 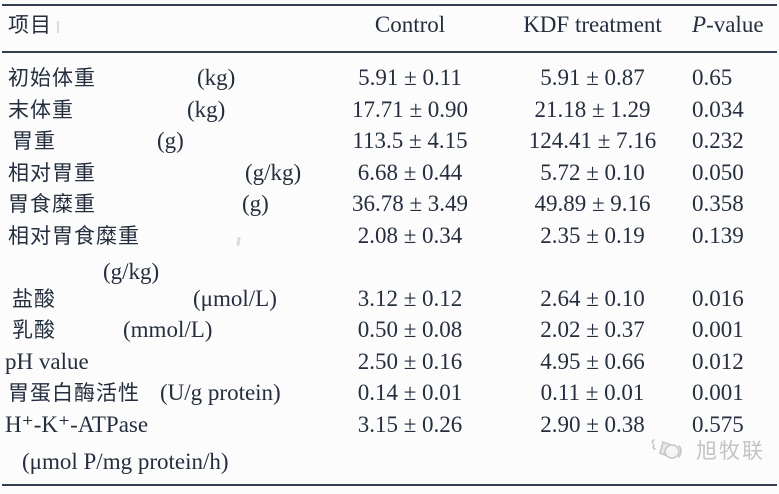 I want to click on header-kdf-treatment: KDF treatment, so click(x=592, y=24).